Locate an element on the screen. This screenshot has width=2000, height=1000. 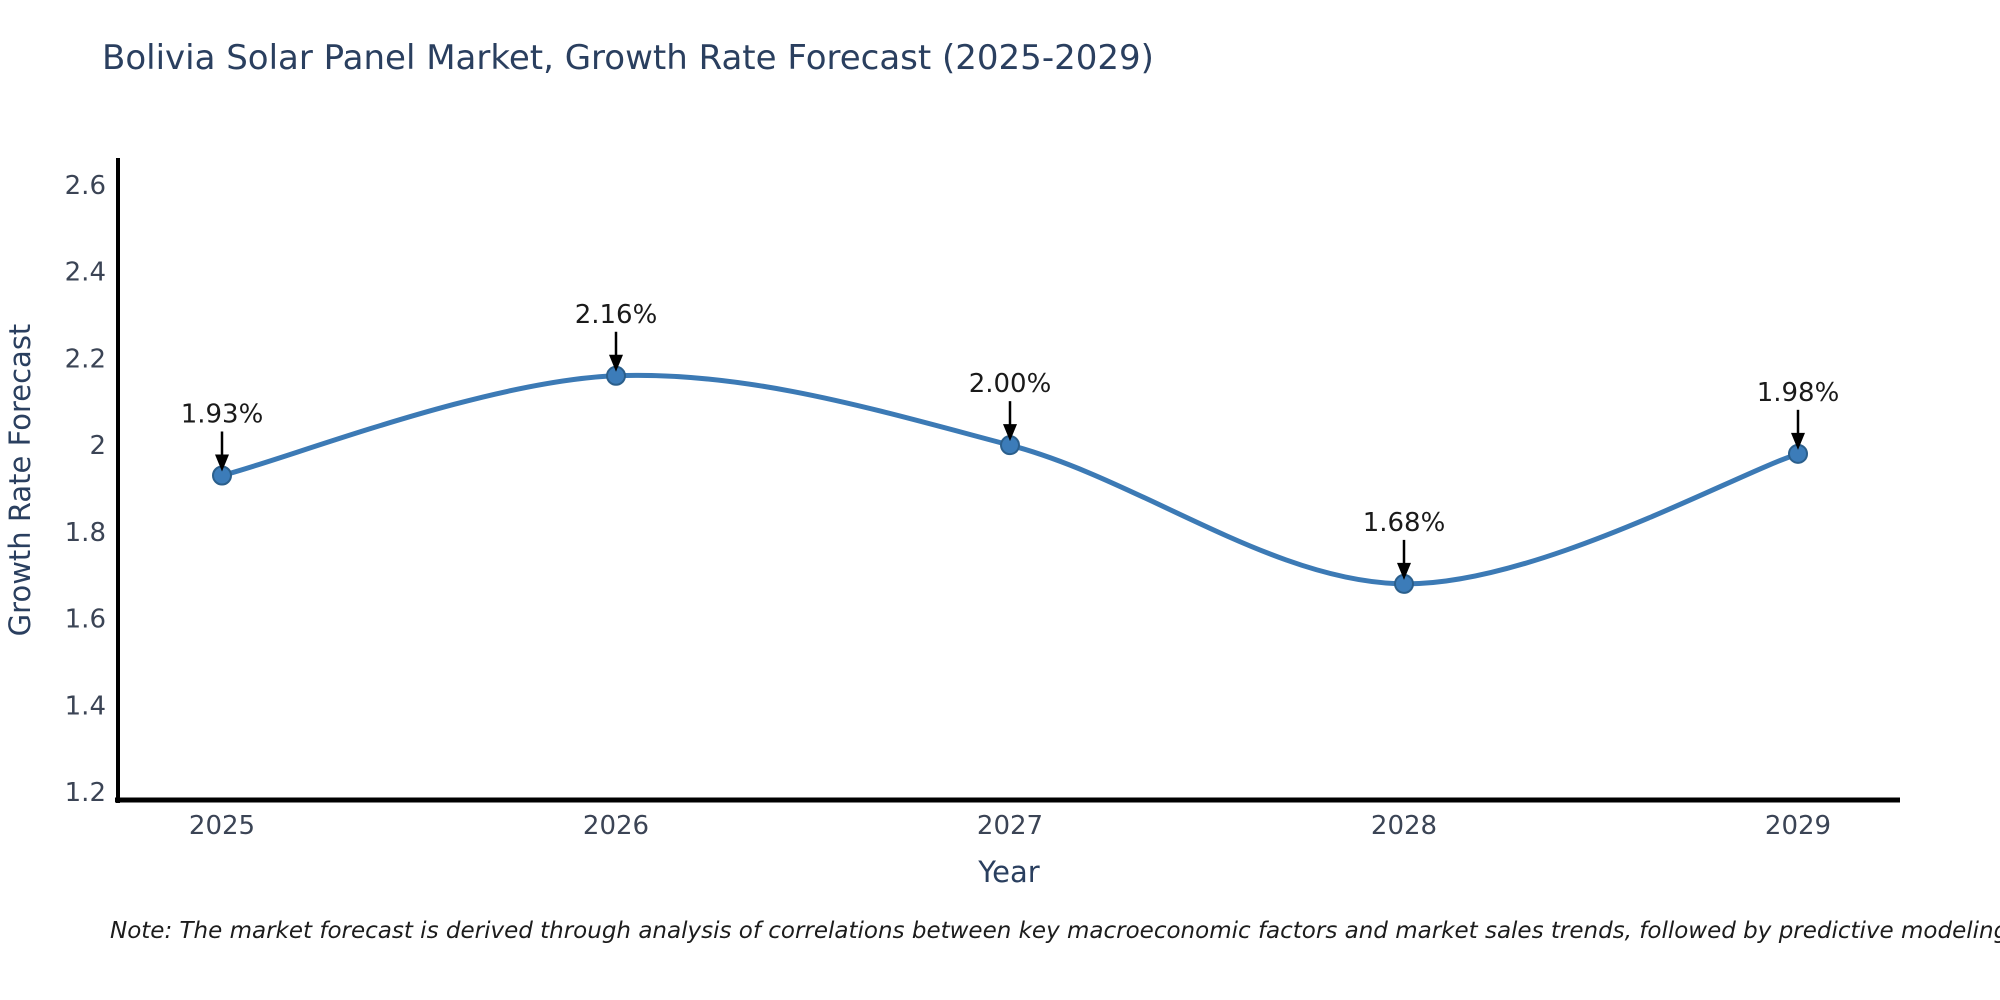
x-tick-label: 2028 is located at coordinates (1404, 826).